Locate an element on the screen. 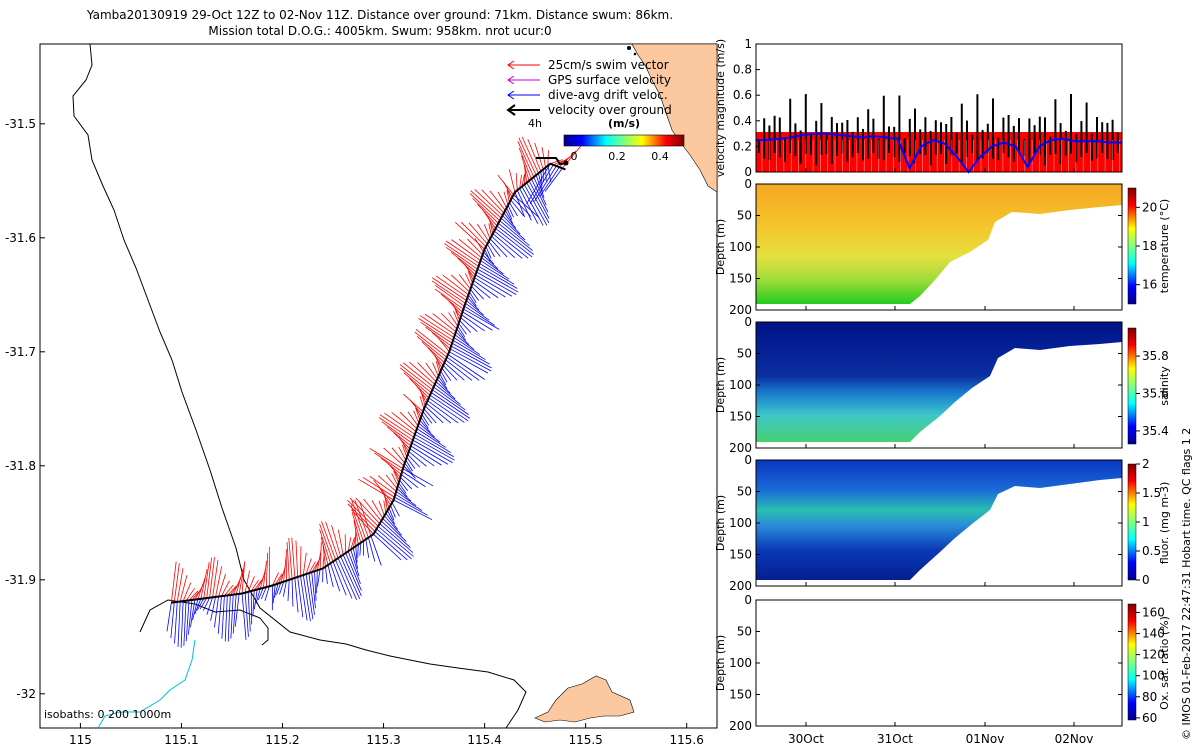 The image size is (1200, 750). depth-tick-label: 200 is located at coordinates (740, 310).